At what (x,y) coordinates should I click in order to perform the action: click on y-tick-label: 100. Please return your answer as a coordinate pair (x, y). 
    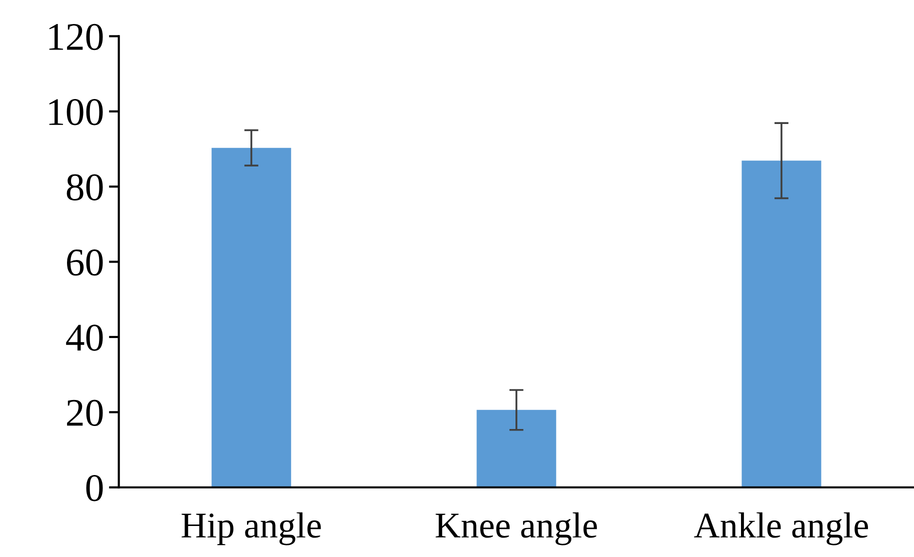
    Looking at the image, I should click on (76, 112).